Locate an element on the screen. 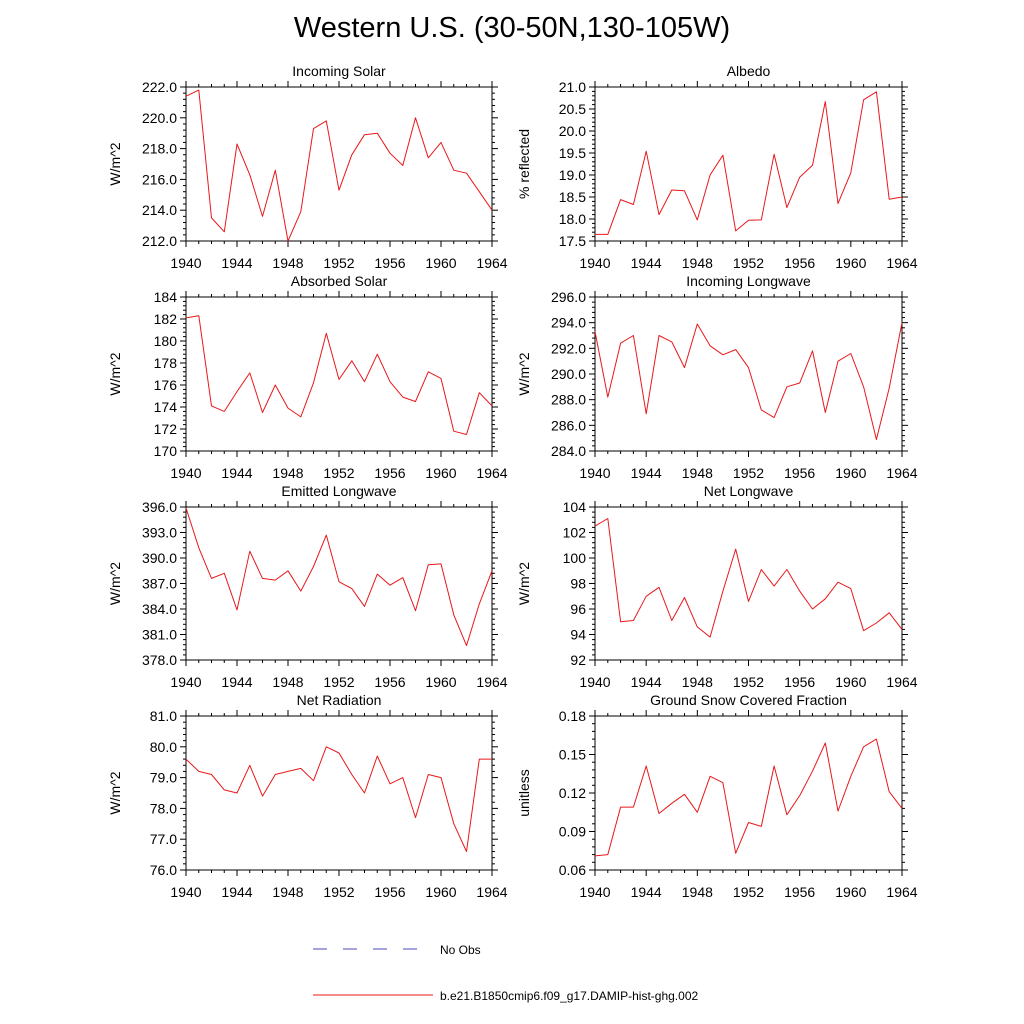  y-tick-label: 80.0 is located at coordinates (163, 747).